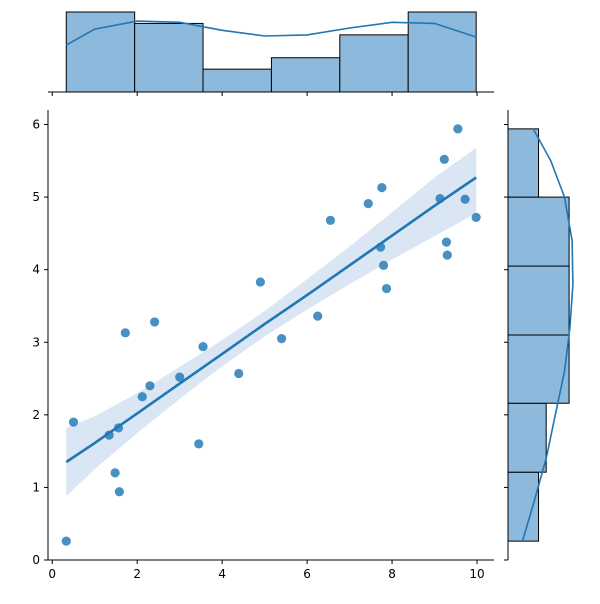 The width and height of the screenshot is (600, 604). Describe the element at coordinates (36, 125) in the screenshot. I see `y-tick-label: 6` at that location.